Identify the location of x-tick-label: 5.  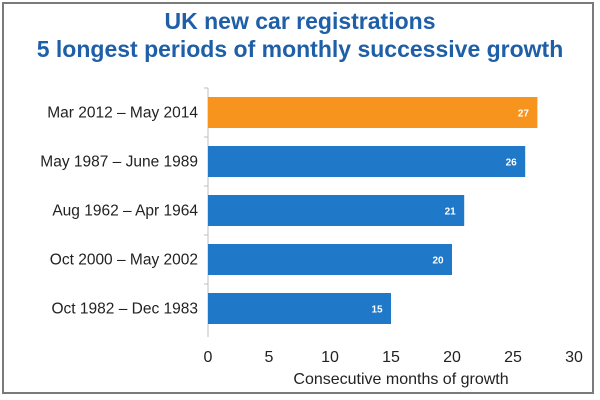
(269, 357).